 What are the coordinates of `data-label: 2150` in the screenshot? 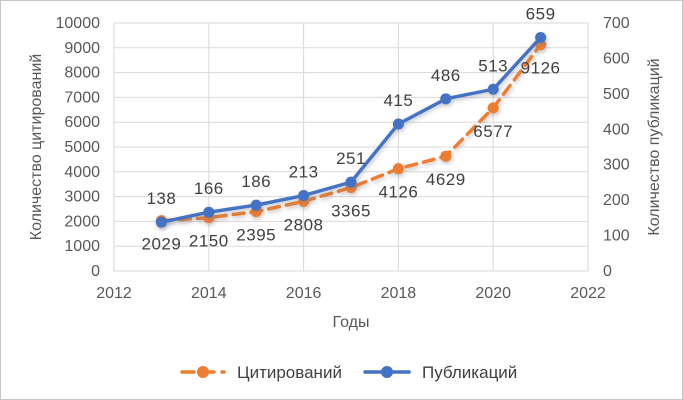 It's located at (209, 241).